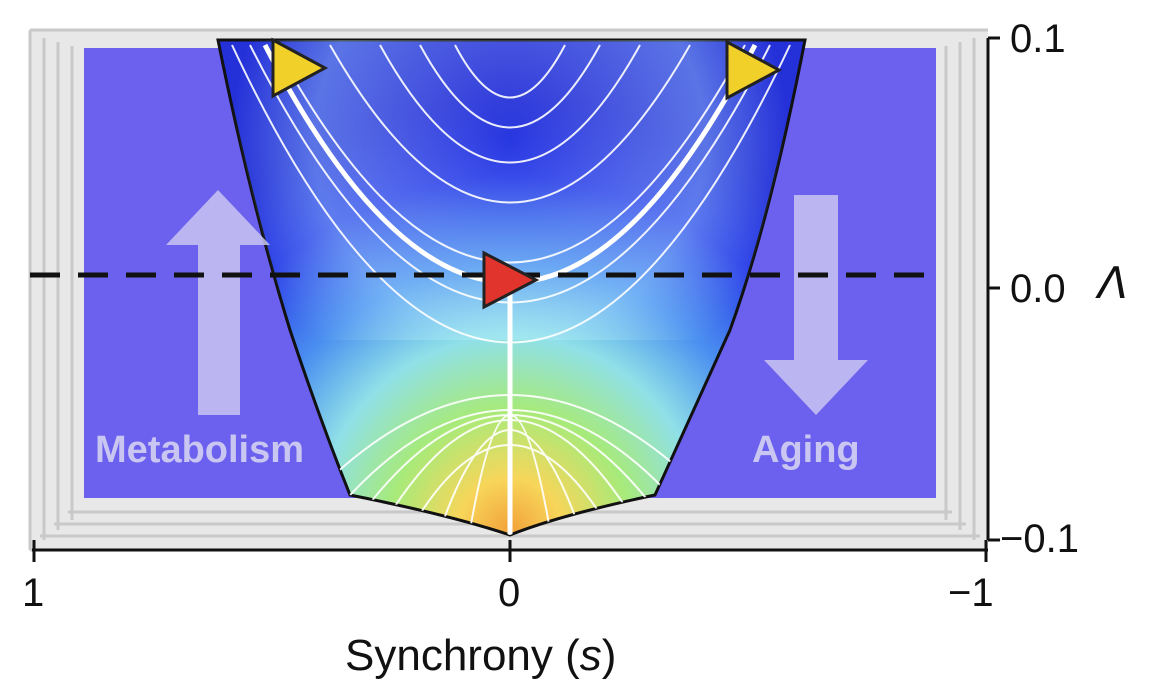 The image size is (1150, 696). What do you see at coordinates (33, 593) in the screenshot?
I see `x-tick-1: 1` at bounding box center [33, 593].